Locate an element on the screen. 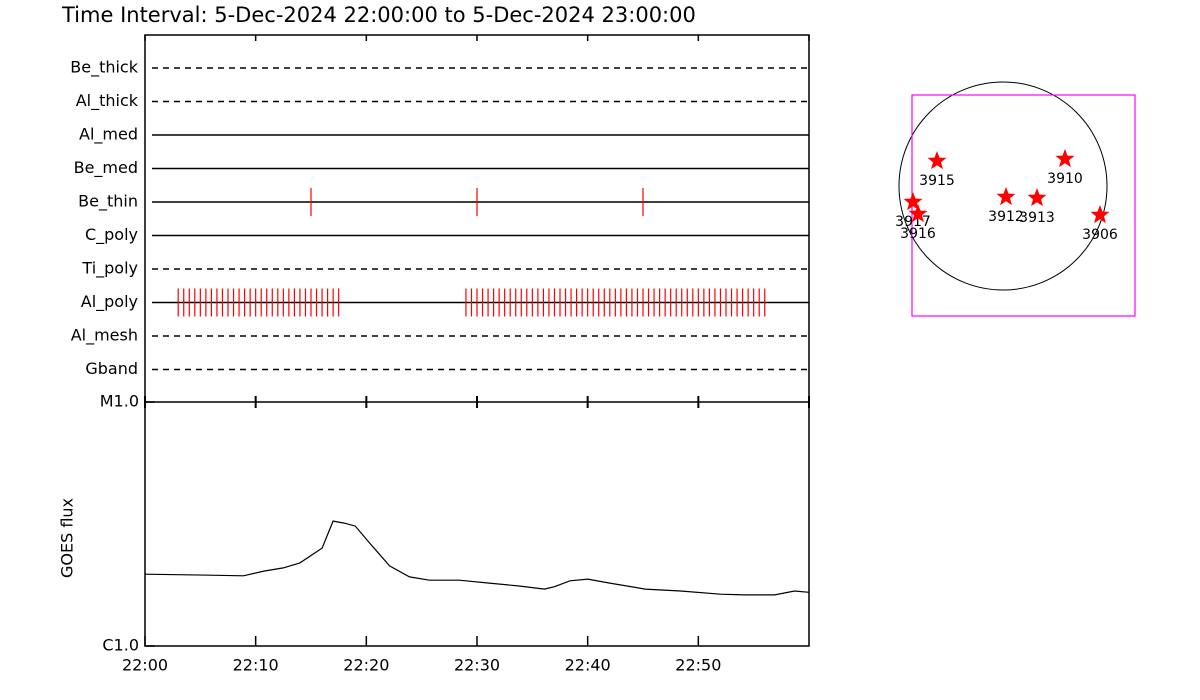 Image resolution: width=1200 pixels, height=700 pixels. filter-label: Al_thick is located at coordinates (107, 101).